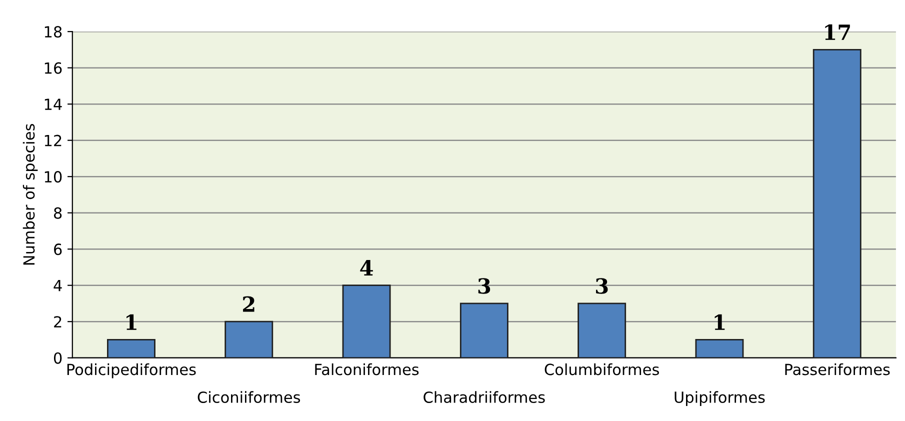  Describe the element at coordinates (484, 397) in the screenshot. I see `x-tick-label: Charadriiformes` at that location.